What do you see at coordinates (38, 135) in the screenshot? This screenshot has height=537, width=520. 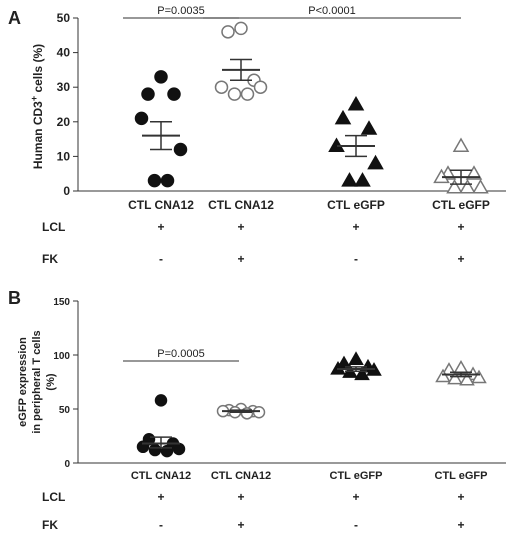 I see `y-axis-label-main: Human CD3` at bounding box center [38, 135].